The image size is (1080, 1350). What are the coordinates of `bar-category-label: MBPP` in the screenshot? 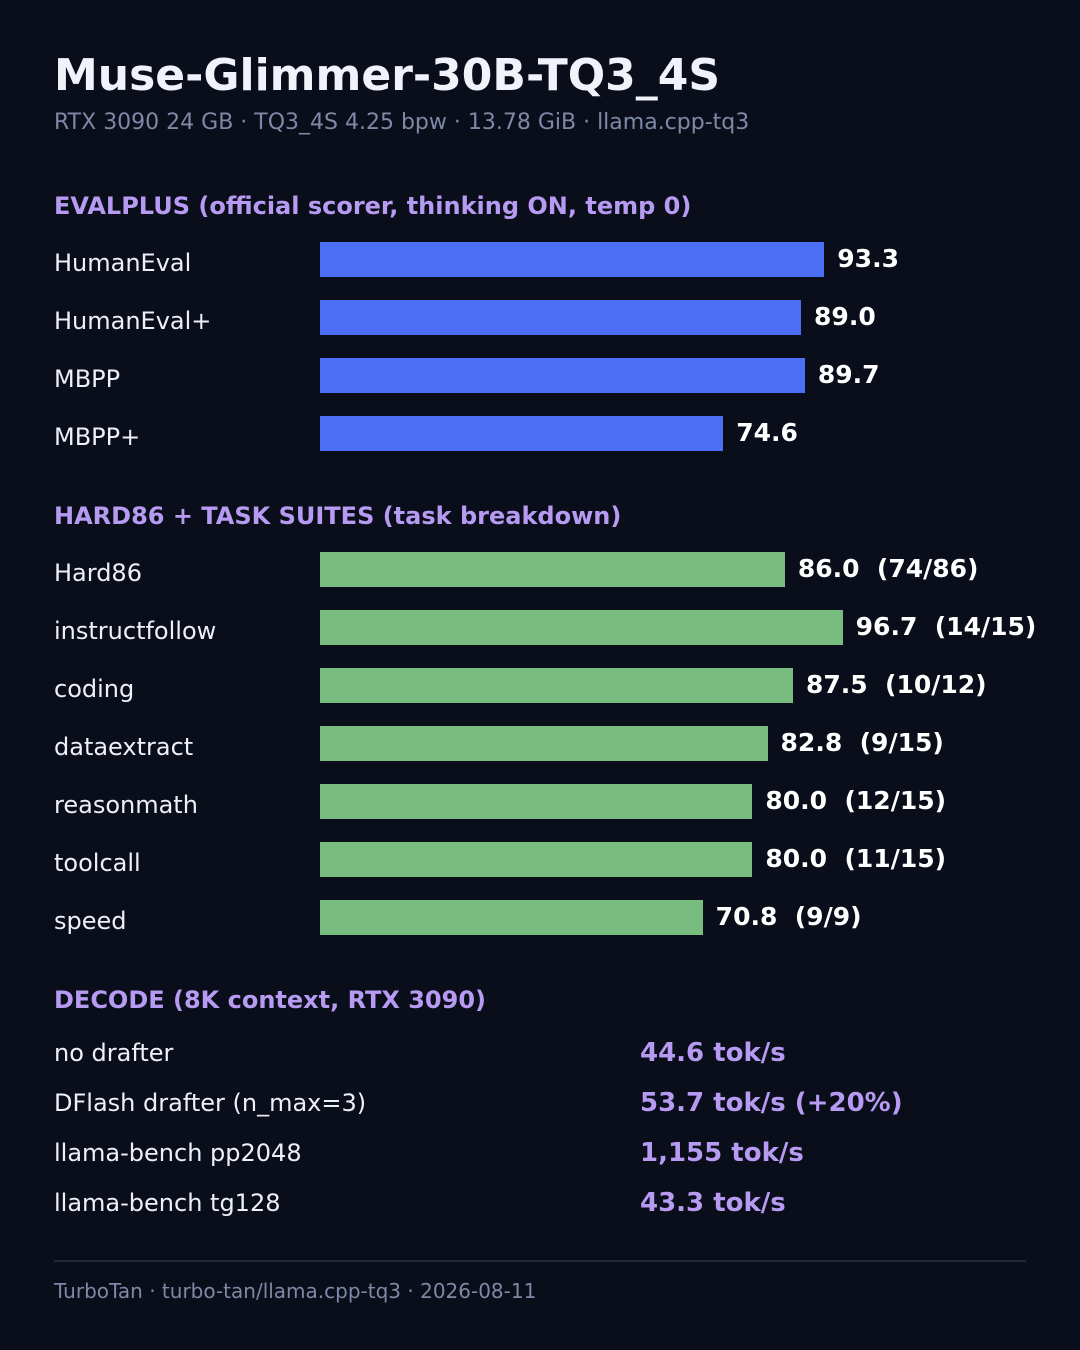 It's located at (87, 379).